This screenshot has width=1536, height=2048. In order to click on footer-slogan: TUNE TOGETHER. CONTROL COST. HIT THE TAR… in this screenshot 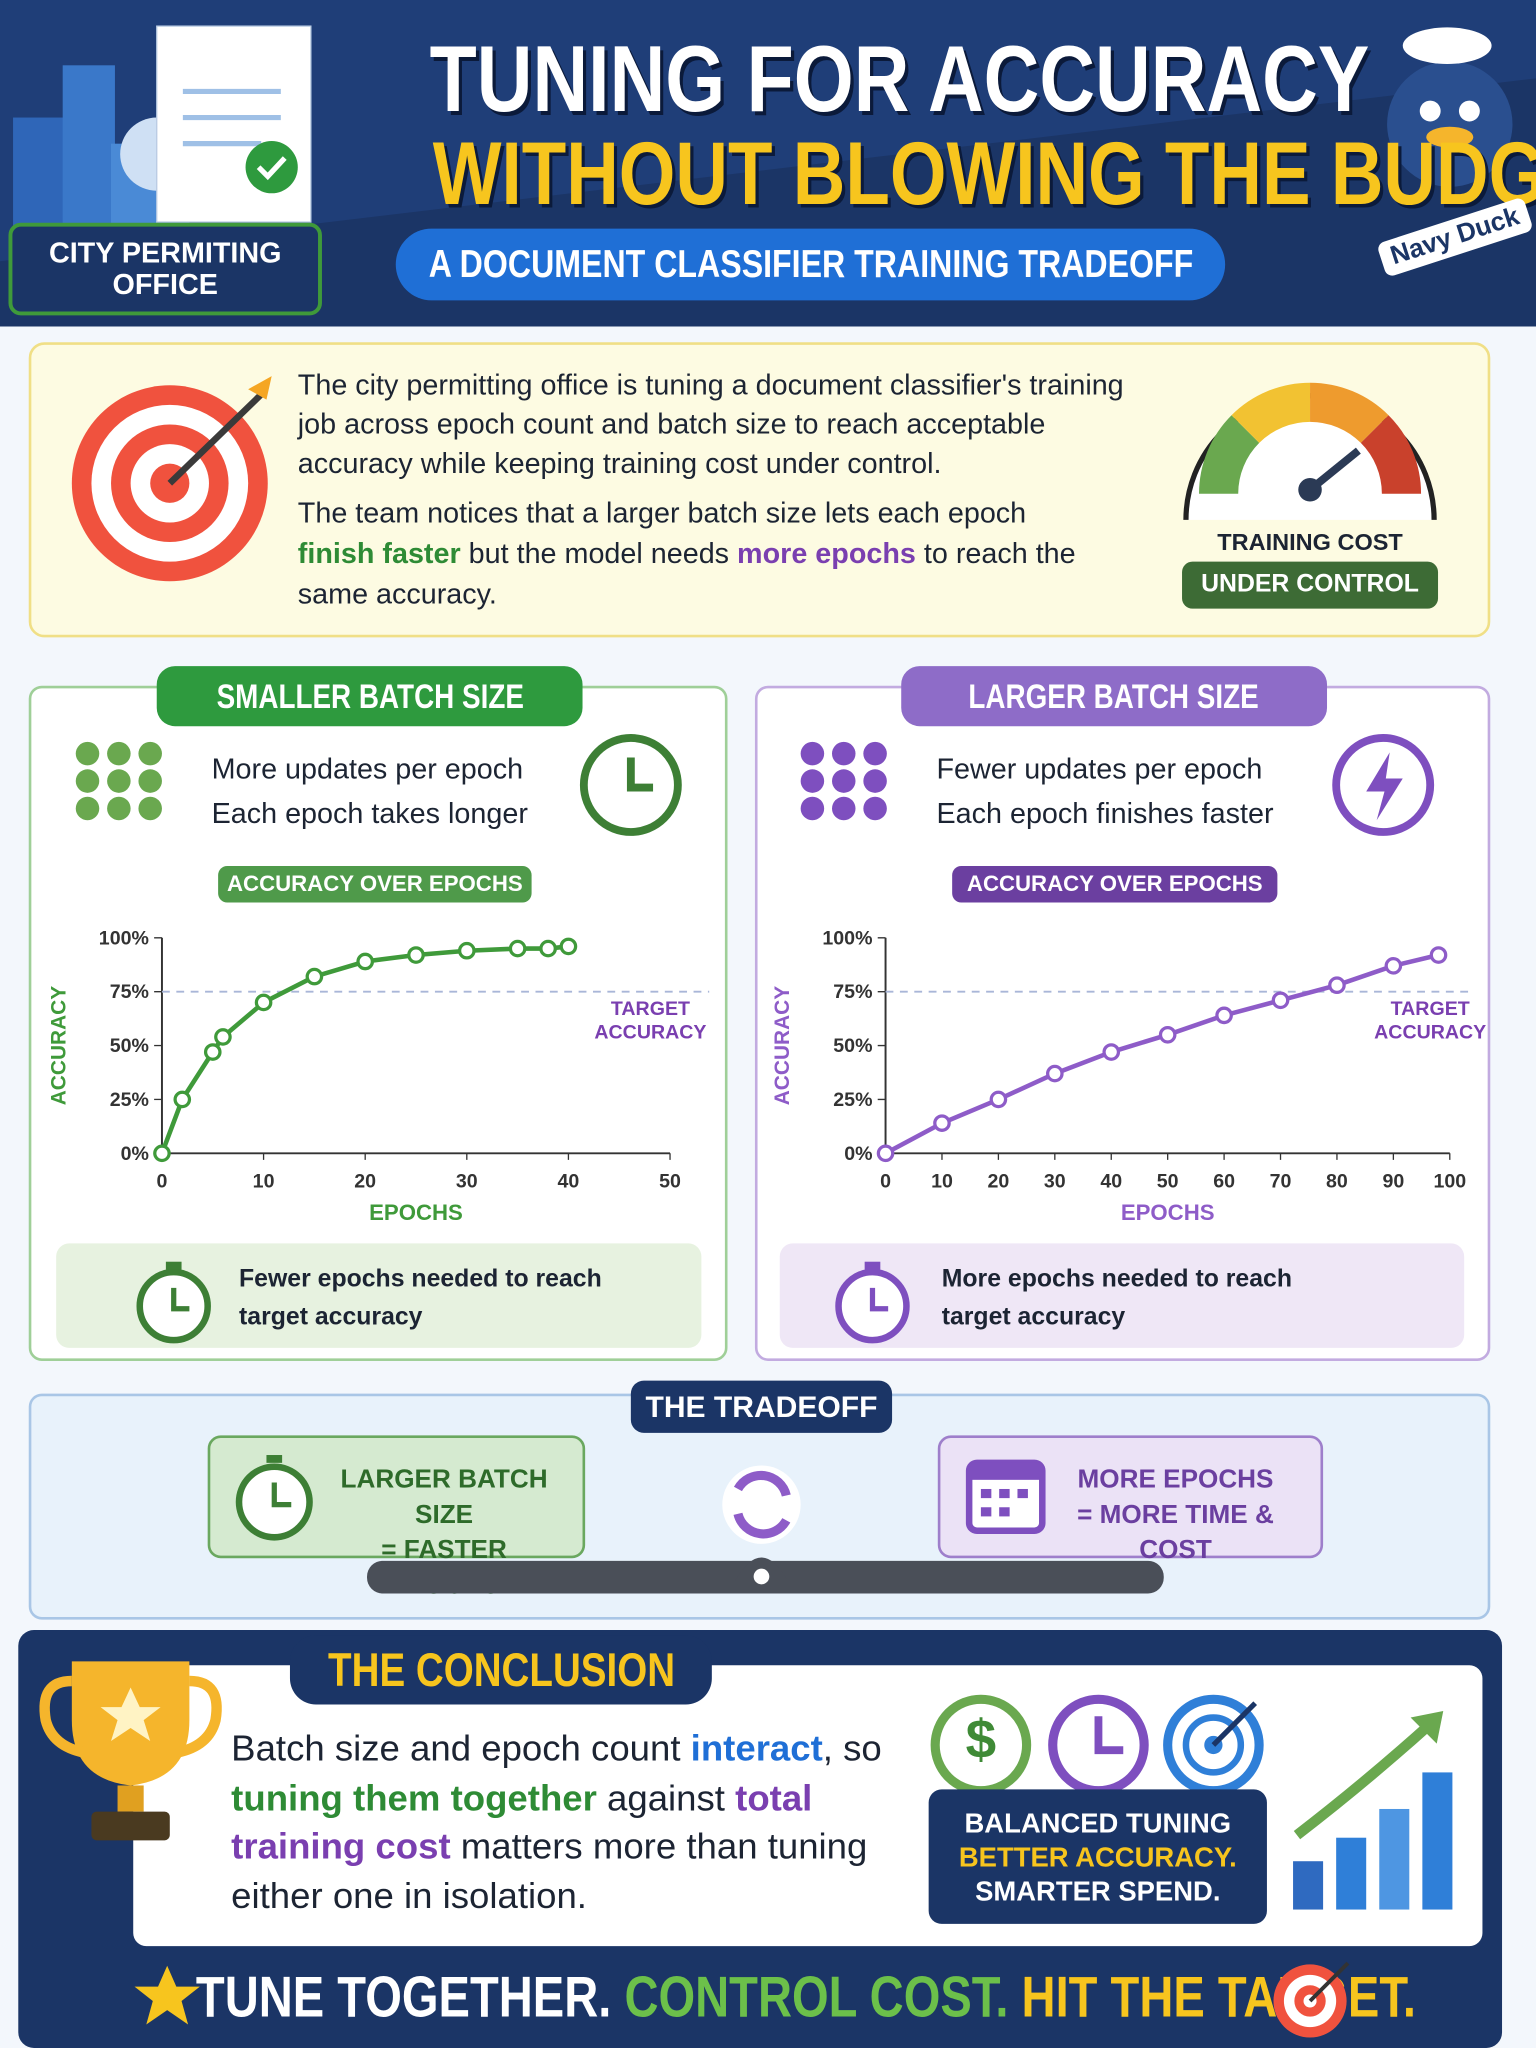, I will do `click(806, 1998)`.